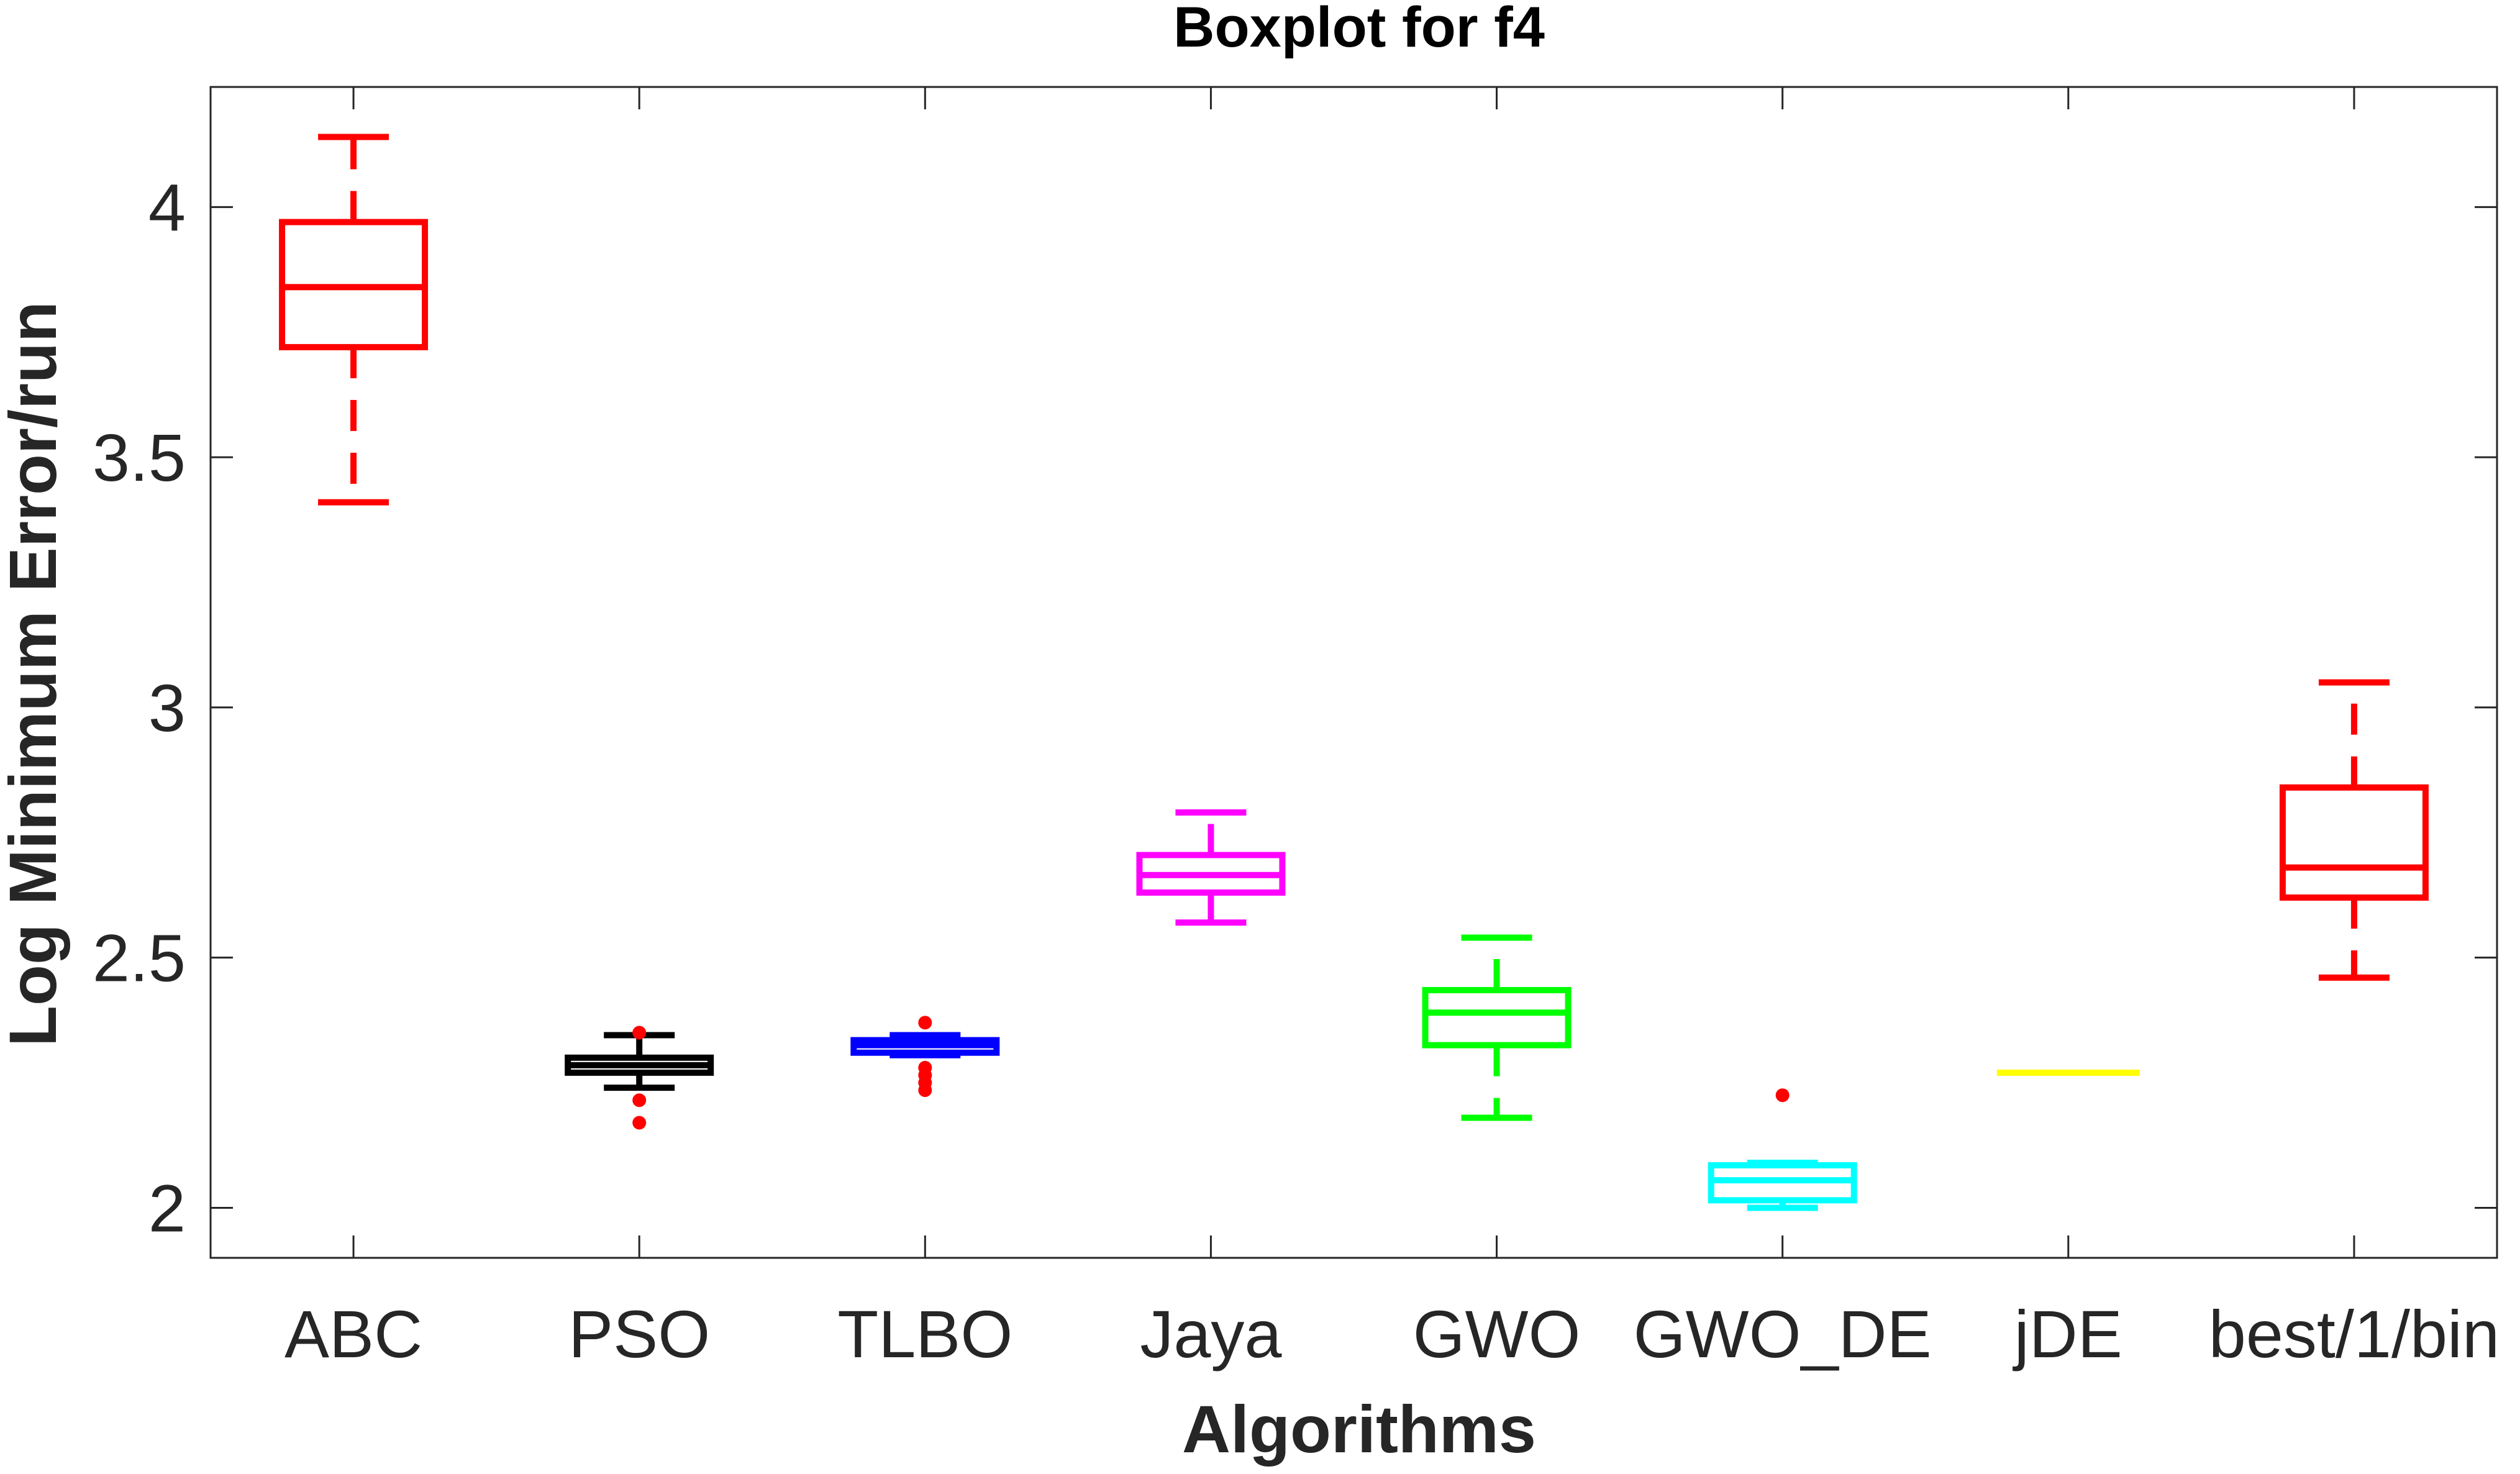 Image resolution: width=2520 pixels, height=1474 pixels. Describe the element at coordinates (1783, 1334) in the screenshot. I see `x-tick-label: GWO_DE` at that location.